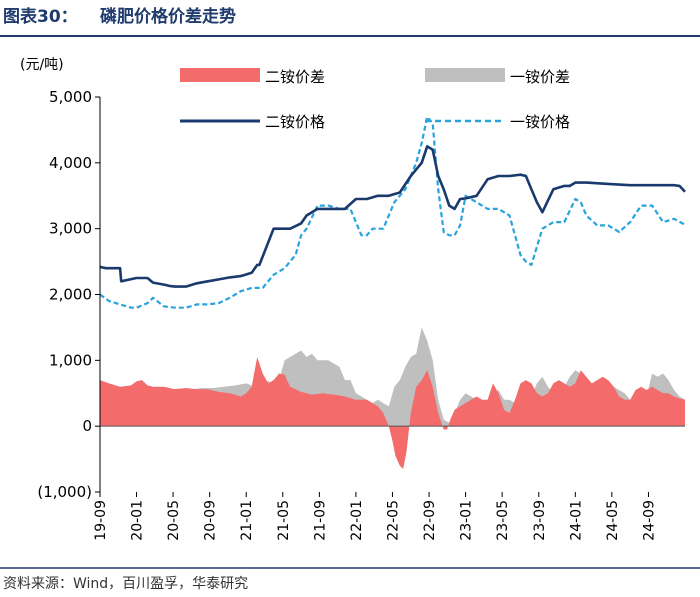 This screenshot has width=700, height=597. I want to click on legend-swatch-dap_spread, so click(220, 75).